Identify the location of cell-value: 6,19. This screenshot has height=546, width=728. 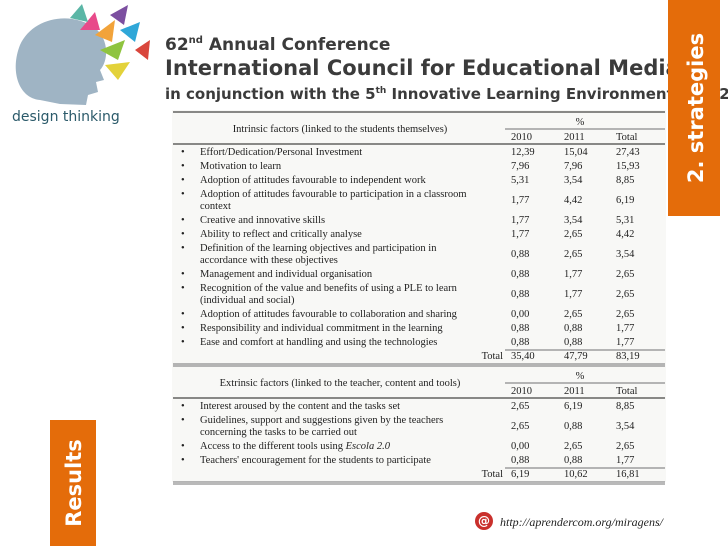
(573, 406).